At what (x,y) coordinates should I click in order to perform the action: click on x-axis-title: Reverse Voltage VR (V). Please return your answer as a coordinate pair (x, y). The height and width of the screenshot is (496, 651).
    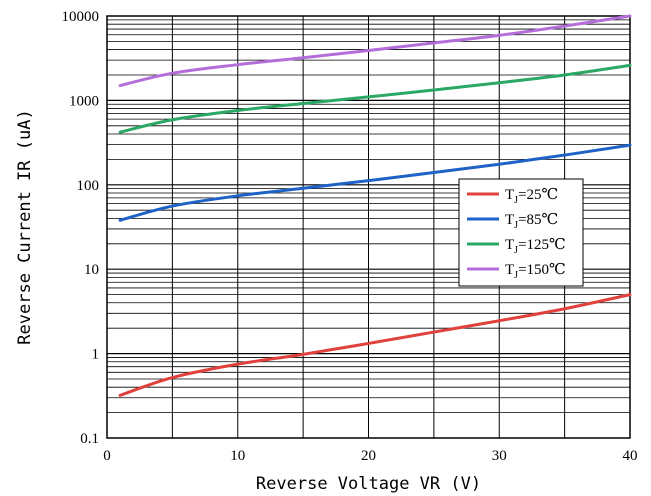
    Looking at the image, I should click on (368, 484).